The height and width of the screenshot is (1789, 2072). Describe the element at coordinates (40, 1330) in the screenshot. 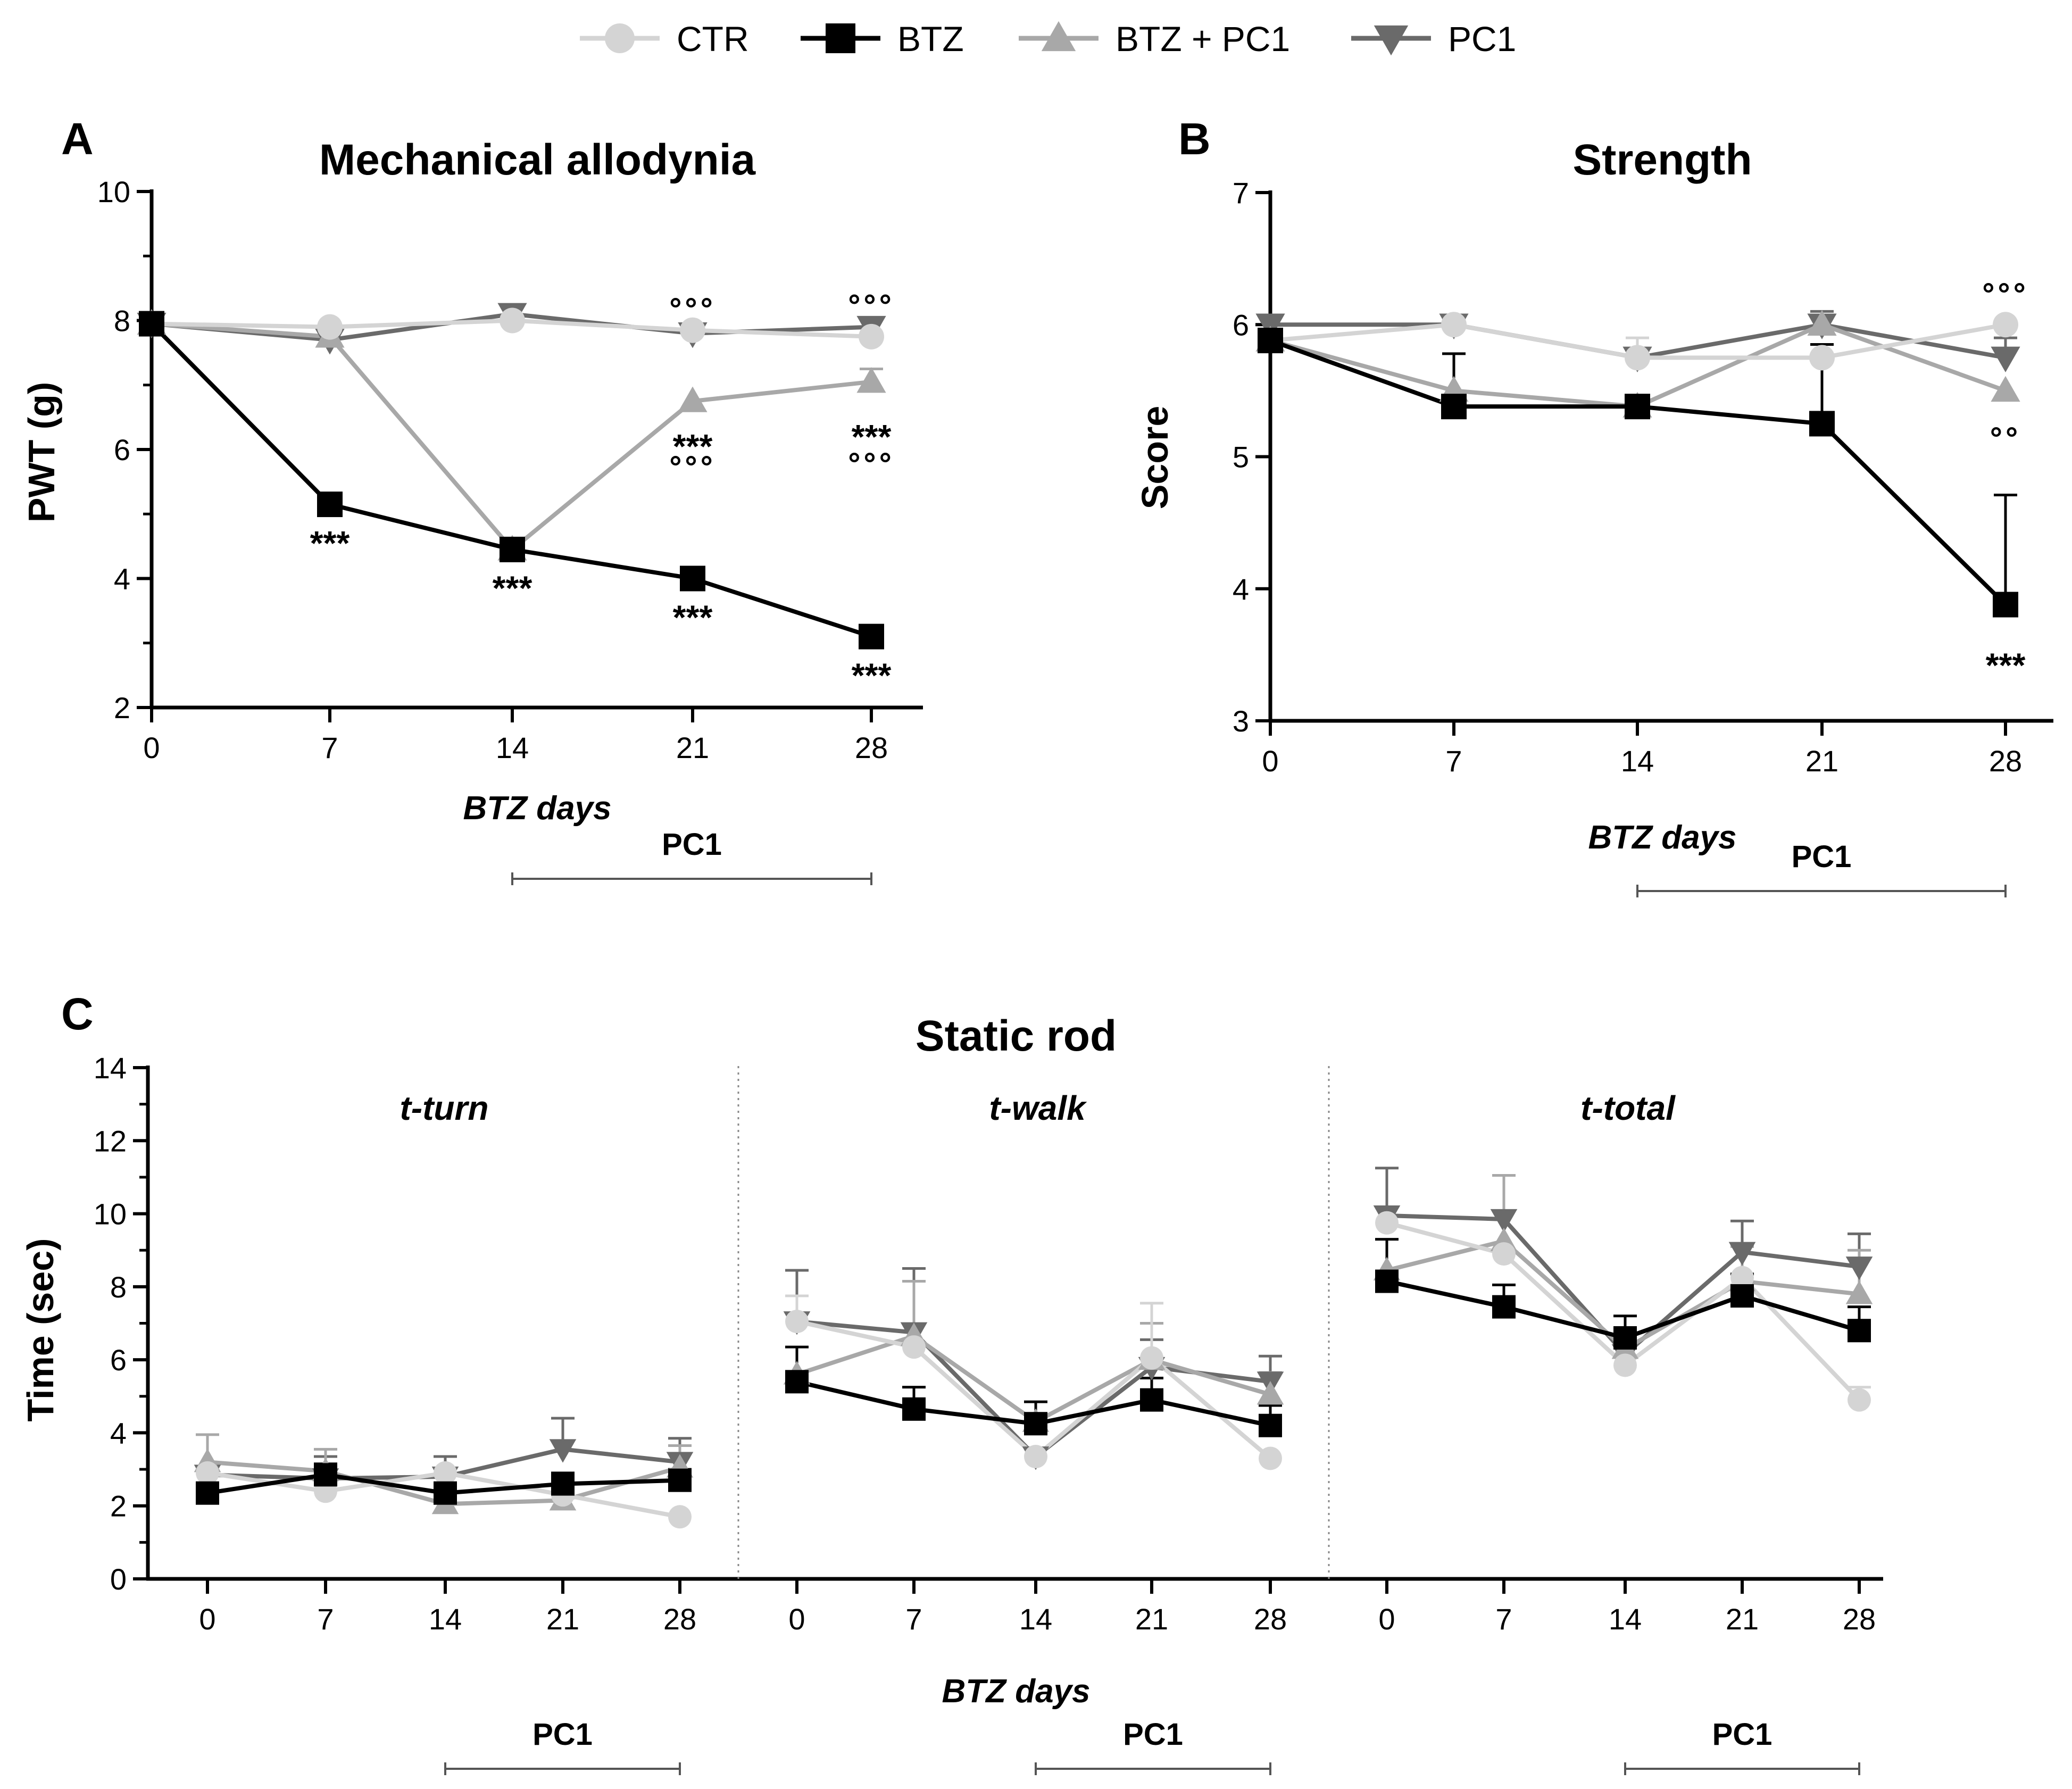

I see `panel-c-ylabel: Time (sec)` at that location.